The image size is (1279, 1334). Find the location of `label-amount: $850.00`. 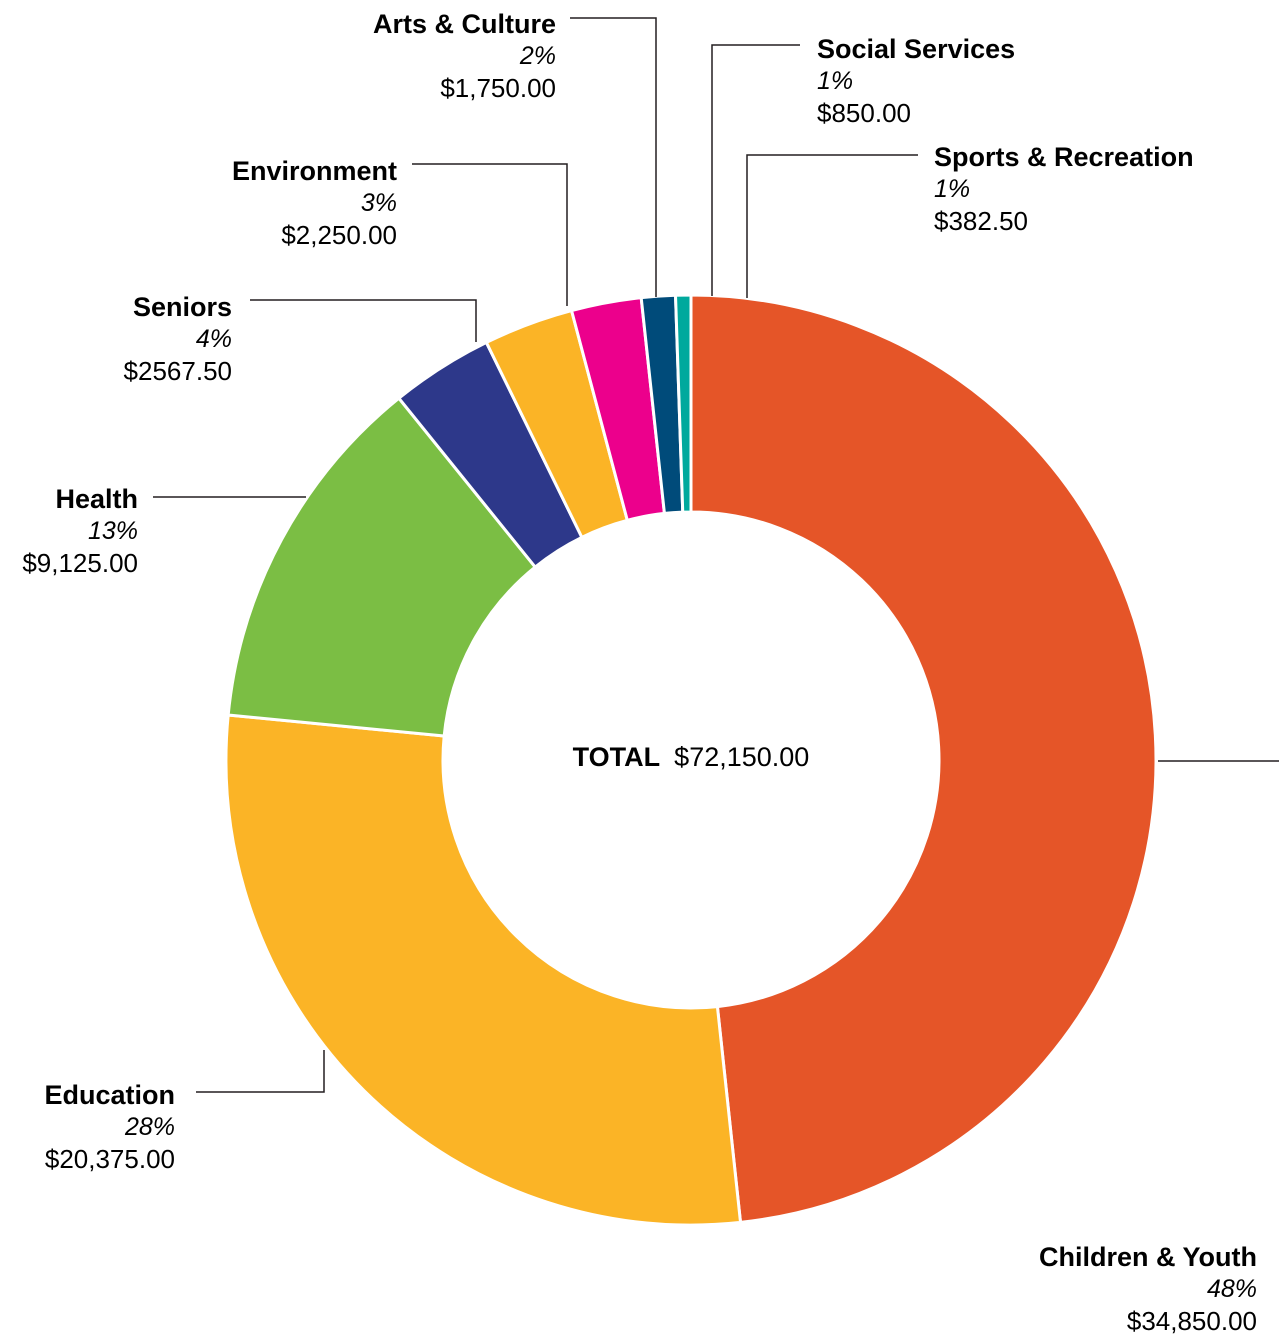

label-amount: $850.00 is located at coordinates (864, 113).